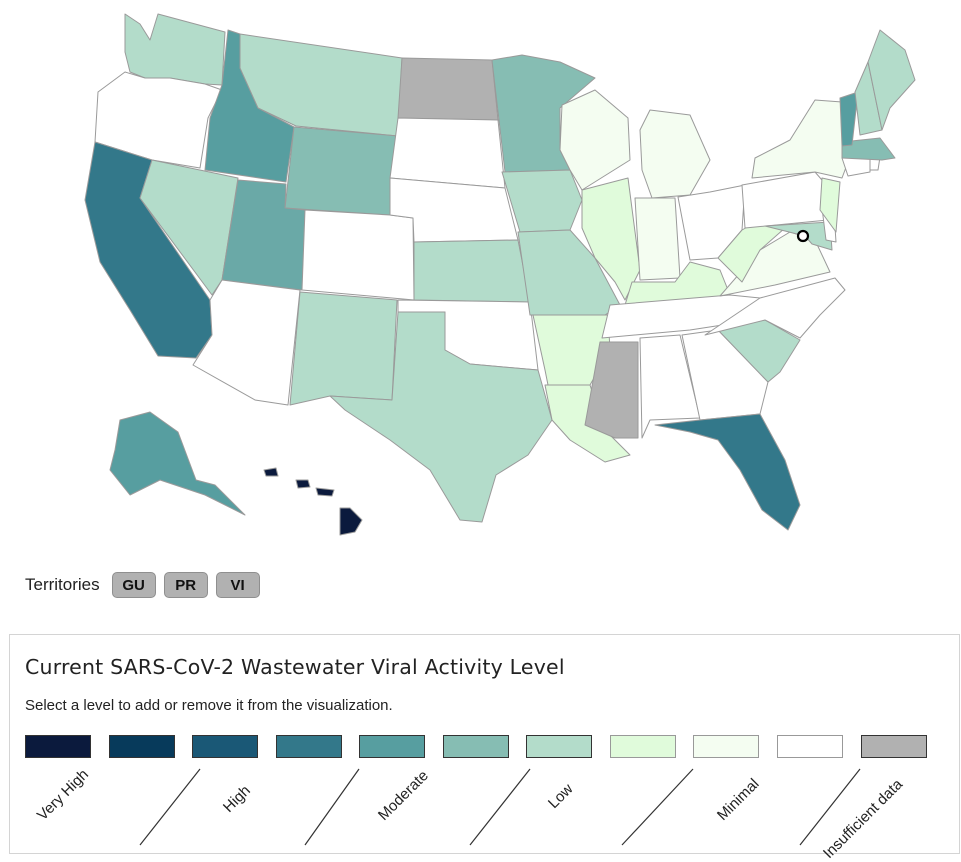 This screenshot has width=961, height=862. Describe the element at coordinates (175, 49) in the screenshot. I see `state-wa` at that location.